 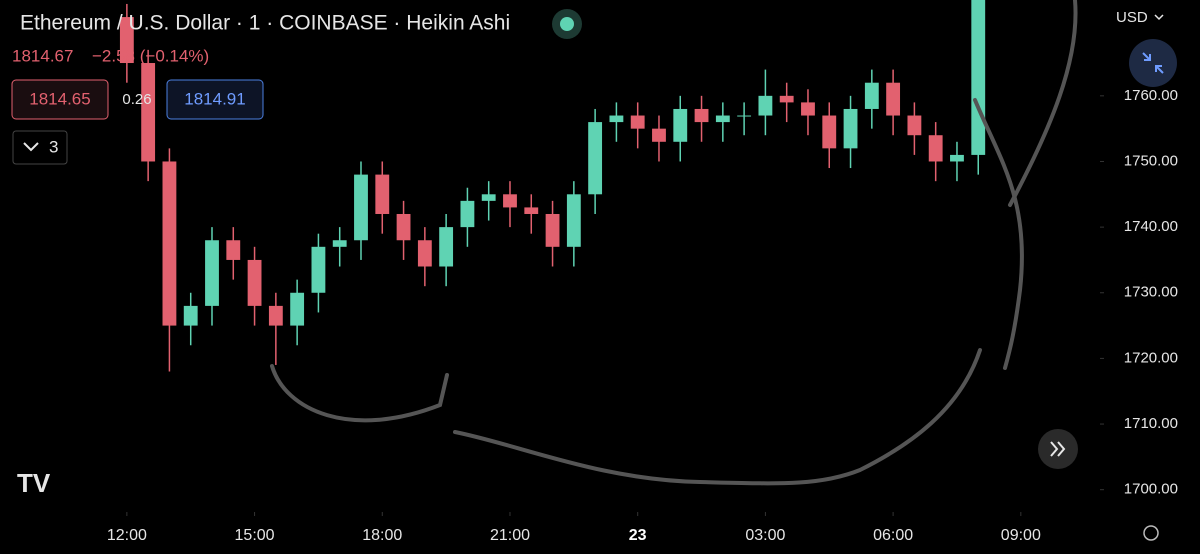 I want to click on y-tick-label: 1710.00, so click(x=1151, y=423).